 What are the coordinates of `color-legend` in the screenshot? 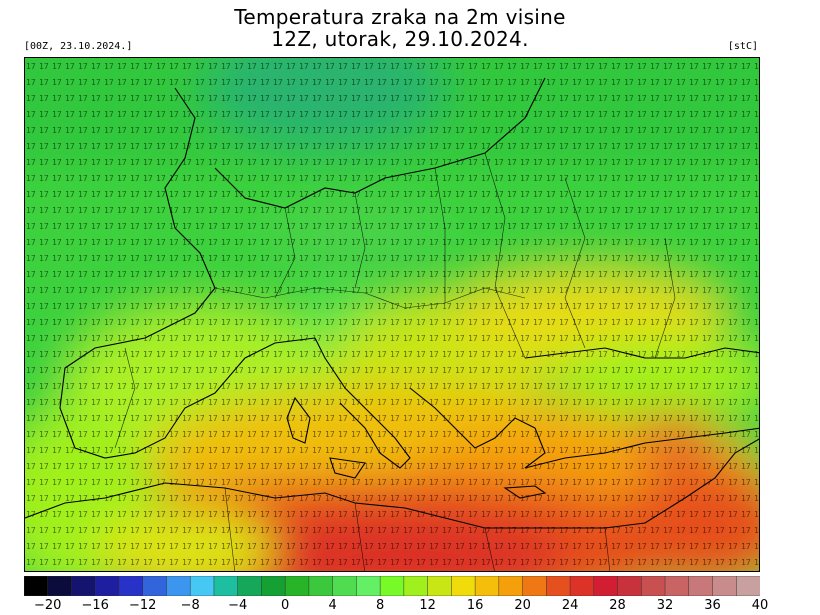 It's located at (392, 586).